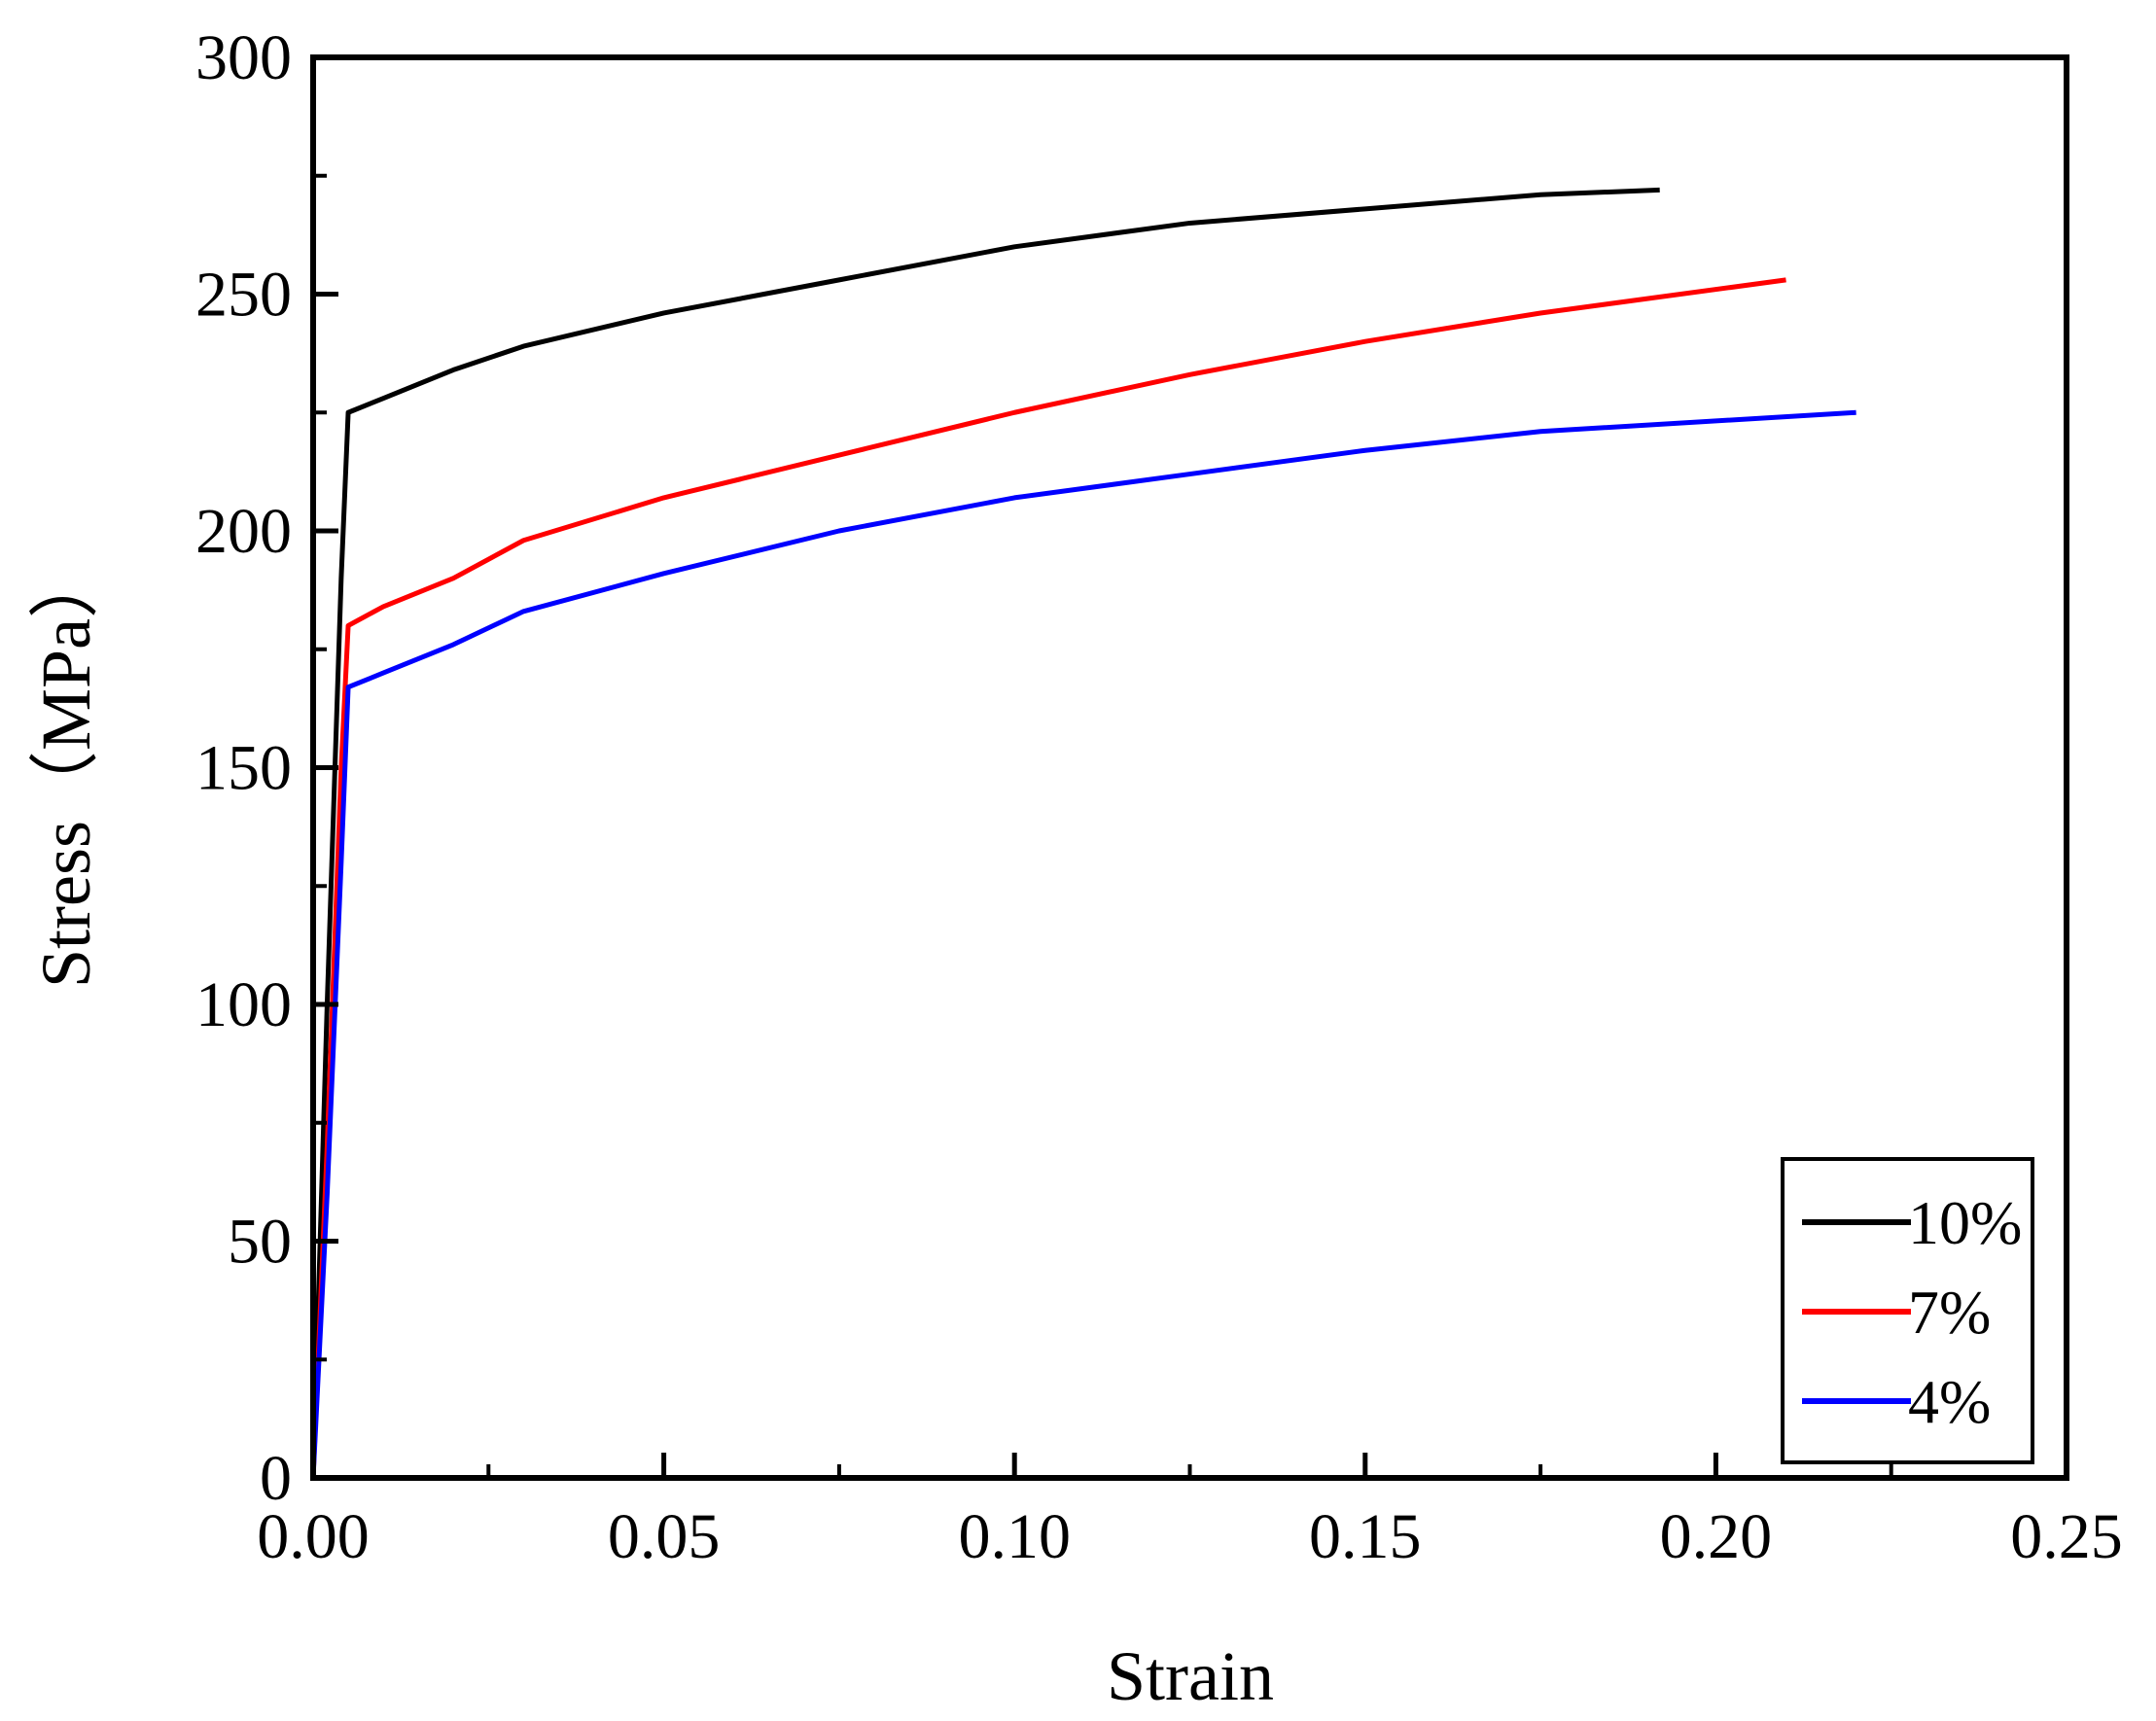 This screenshot has width=2156, height=1721. I want to click on y-tick-label: 150, so click(243, 768).